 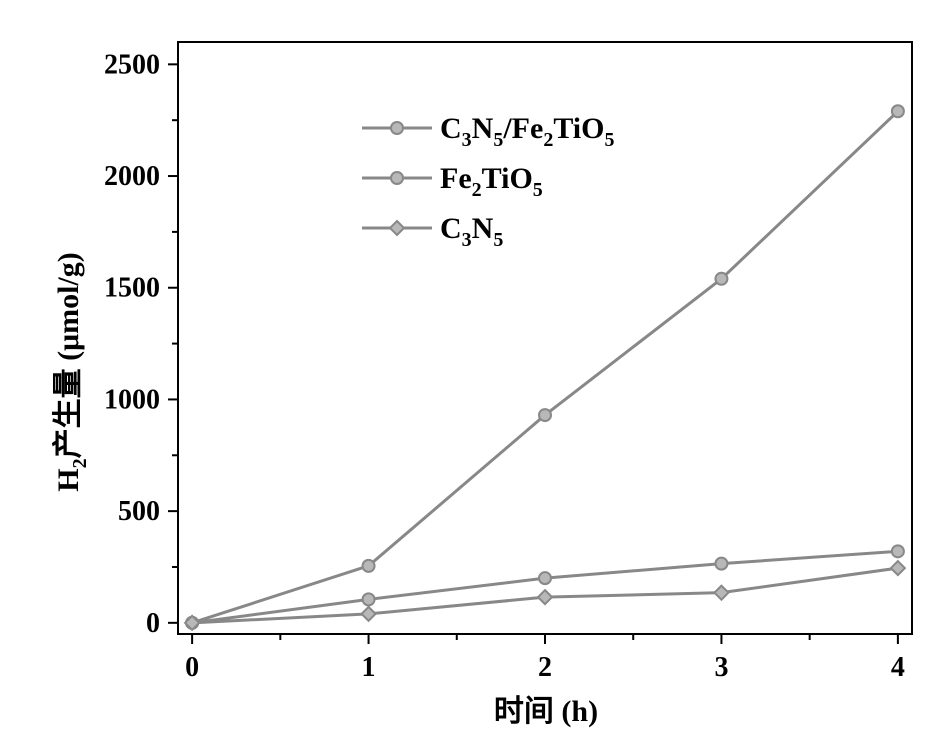 I want to click on legend-label: C3N5, so click(x=471, y=231).